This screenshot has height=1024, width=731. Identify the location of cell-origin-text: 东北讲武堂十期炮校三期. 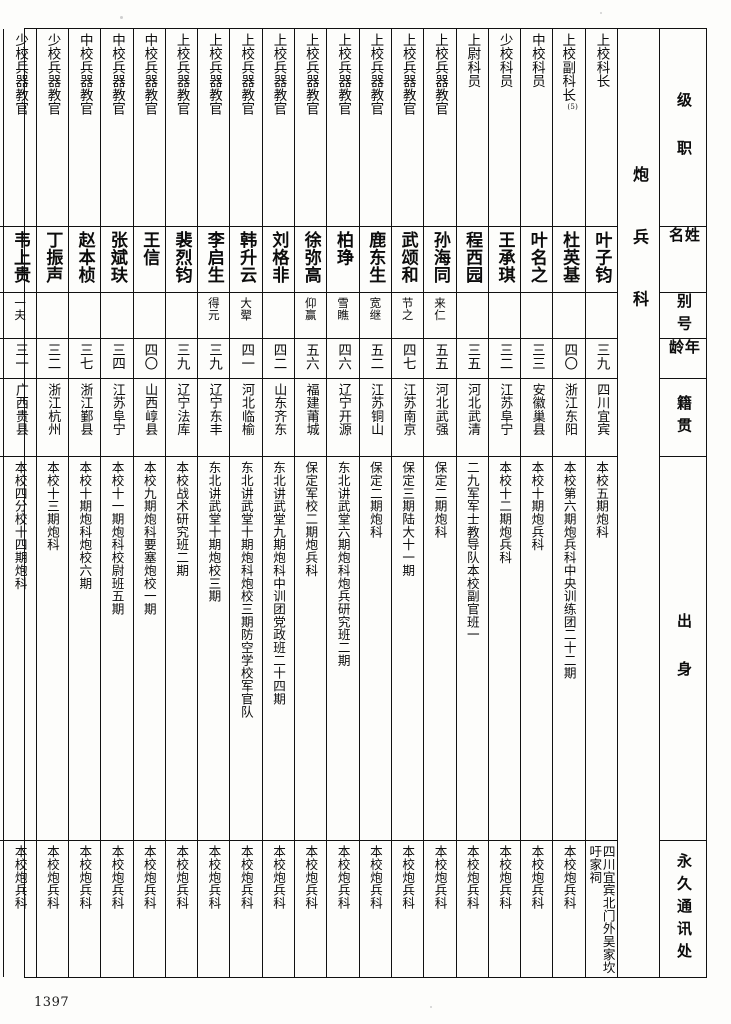
(214, 532).